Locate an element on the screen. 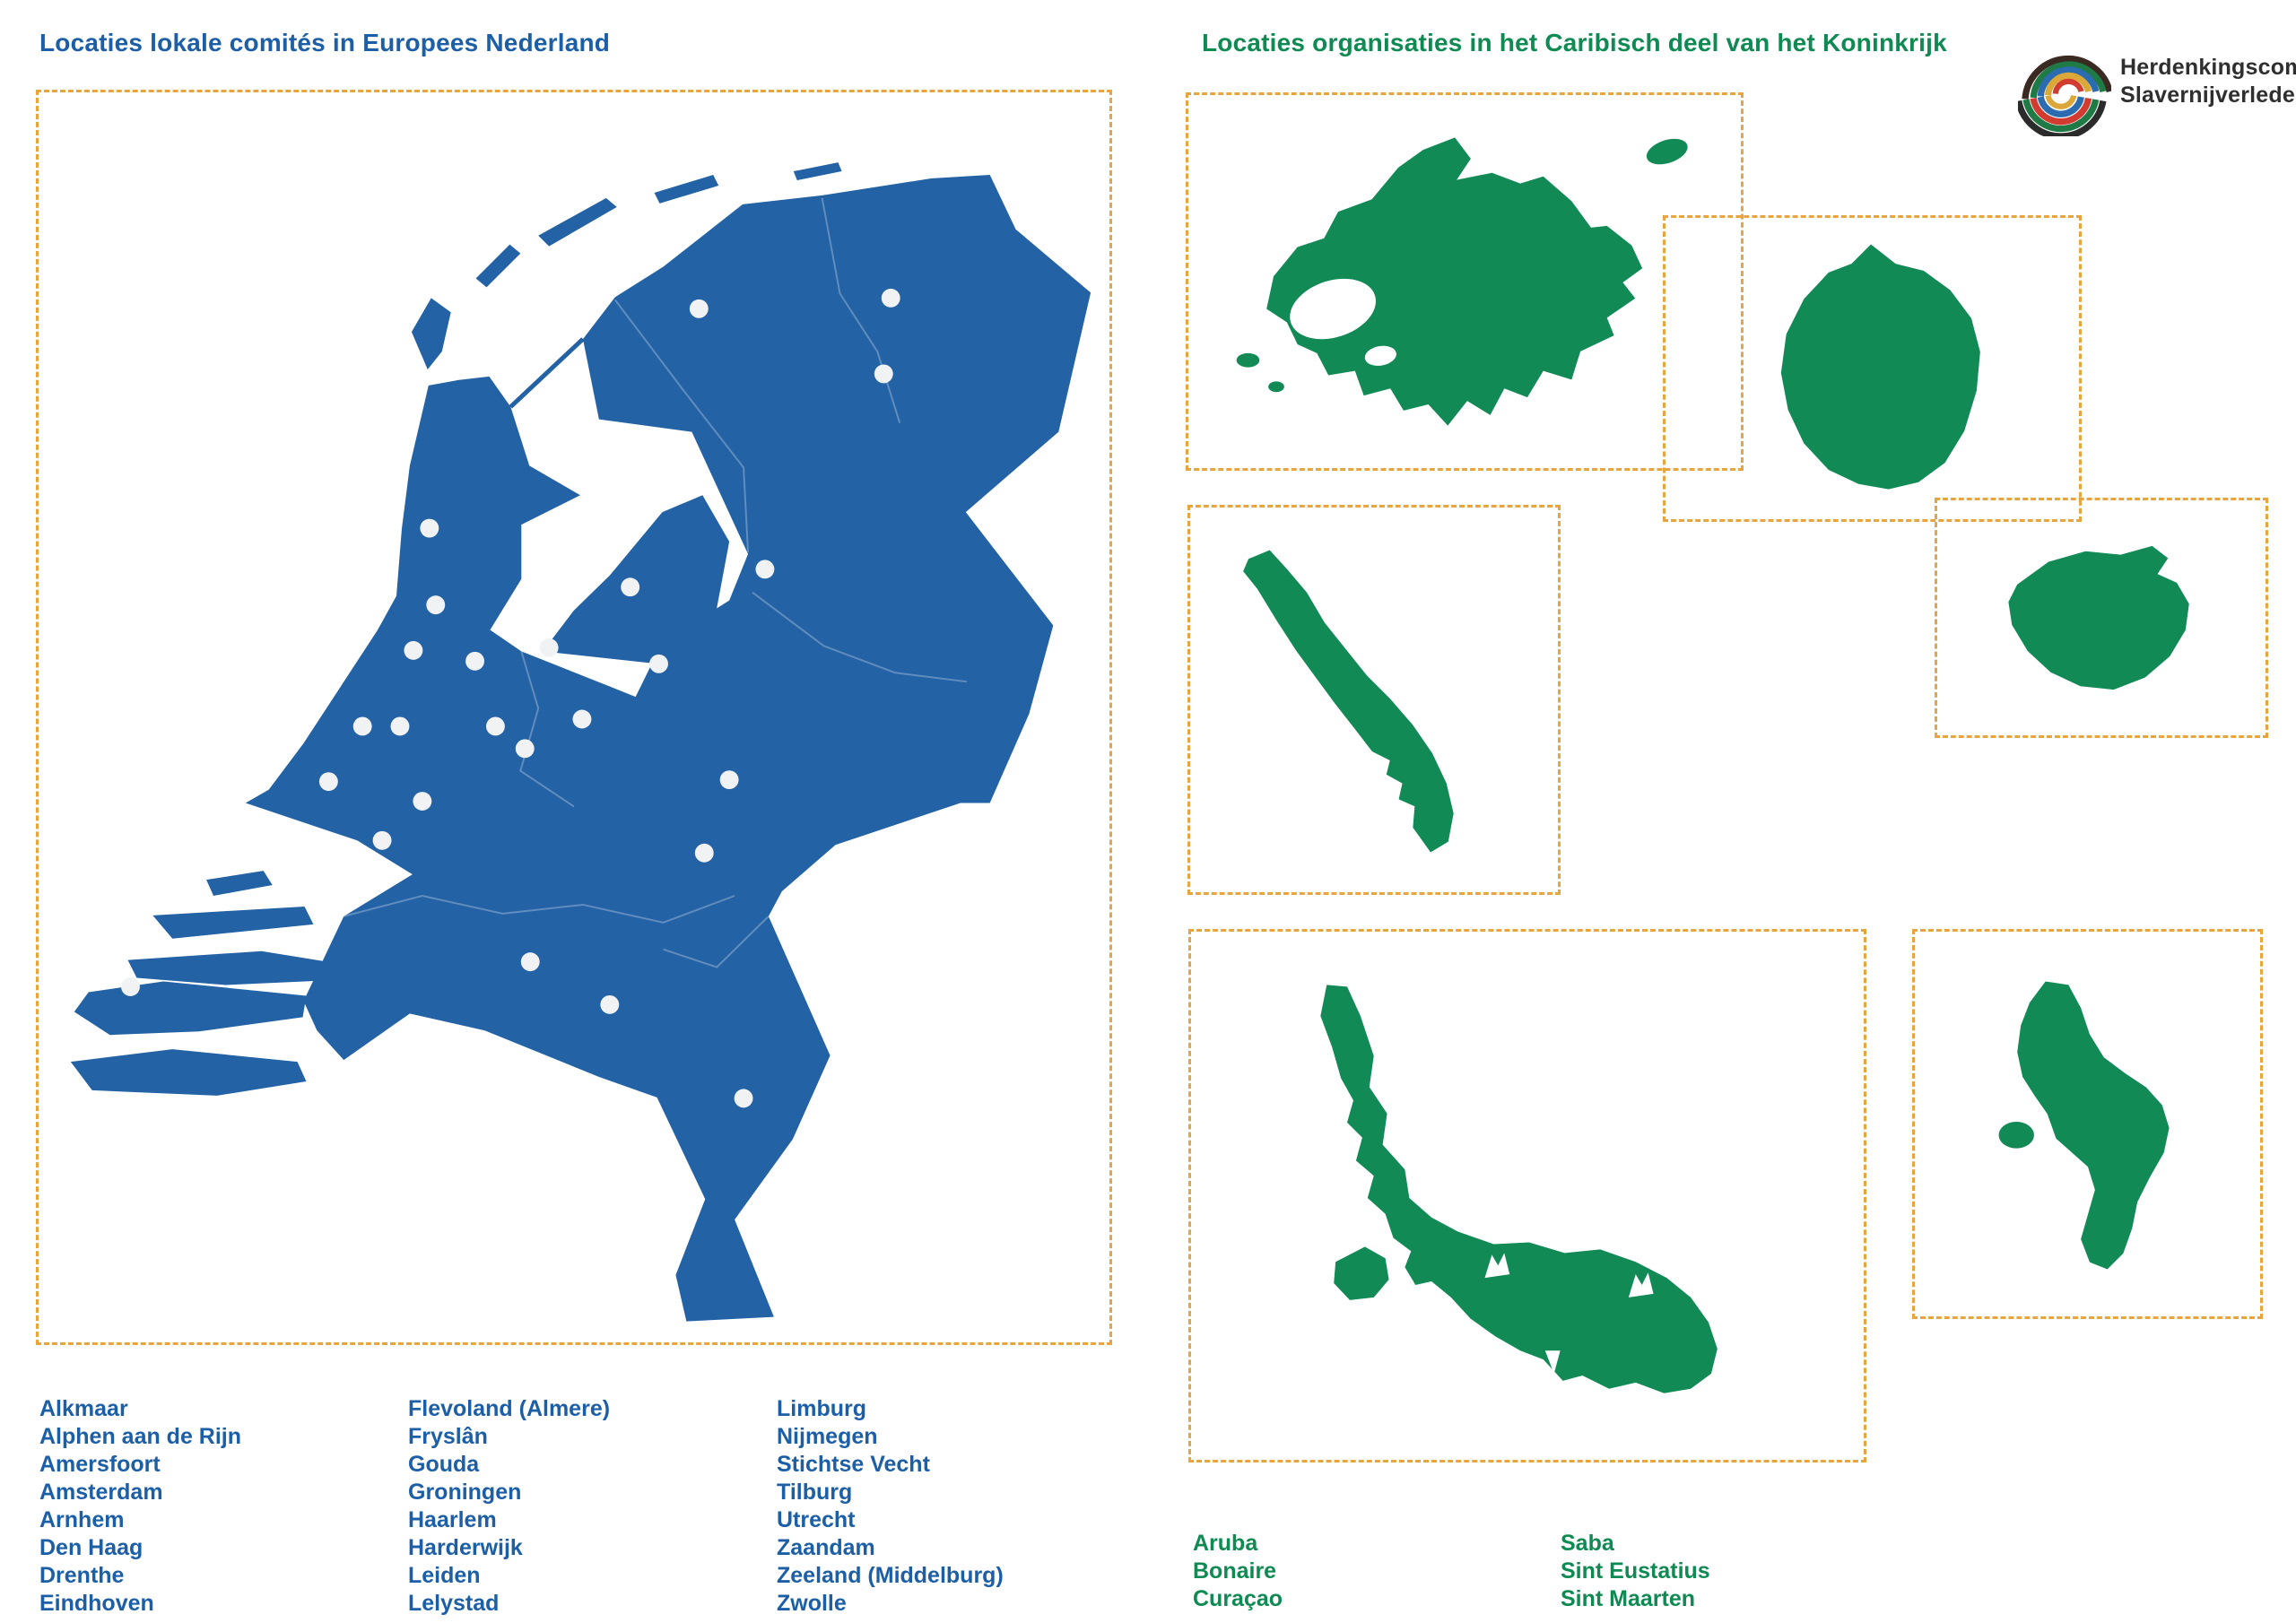 The image size is (2296, 1623). location-item: Eindhoven is located at coordinates (96, 1603).